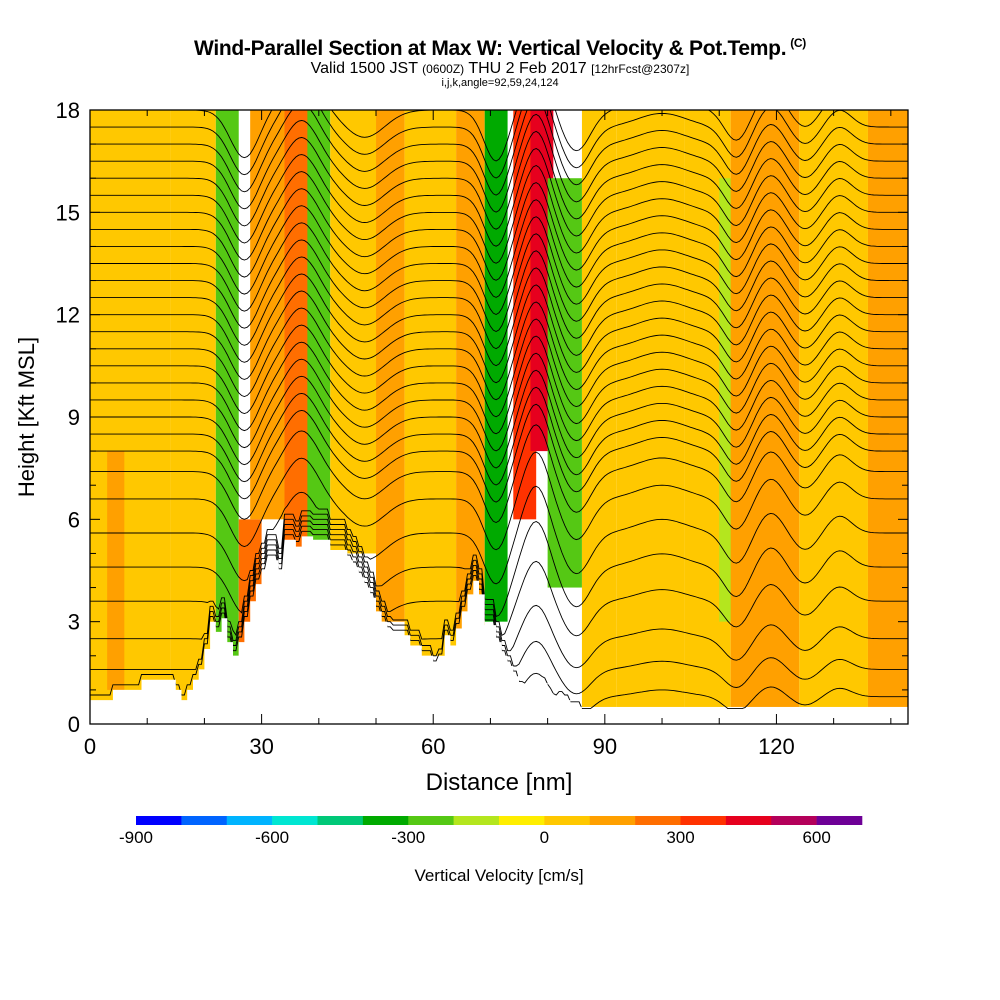 This screenshot has width=1000, height=1000. I want to click on colorbar-tick-label: -300, so click(408, 837).